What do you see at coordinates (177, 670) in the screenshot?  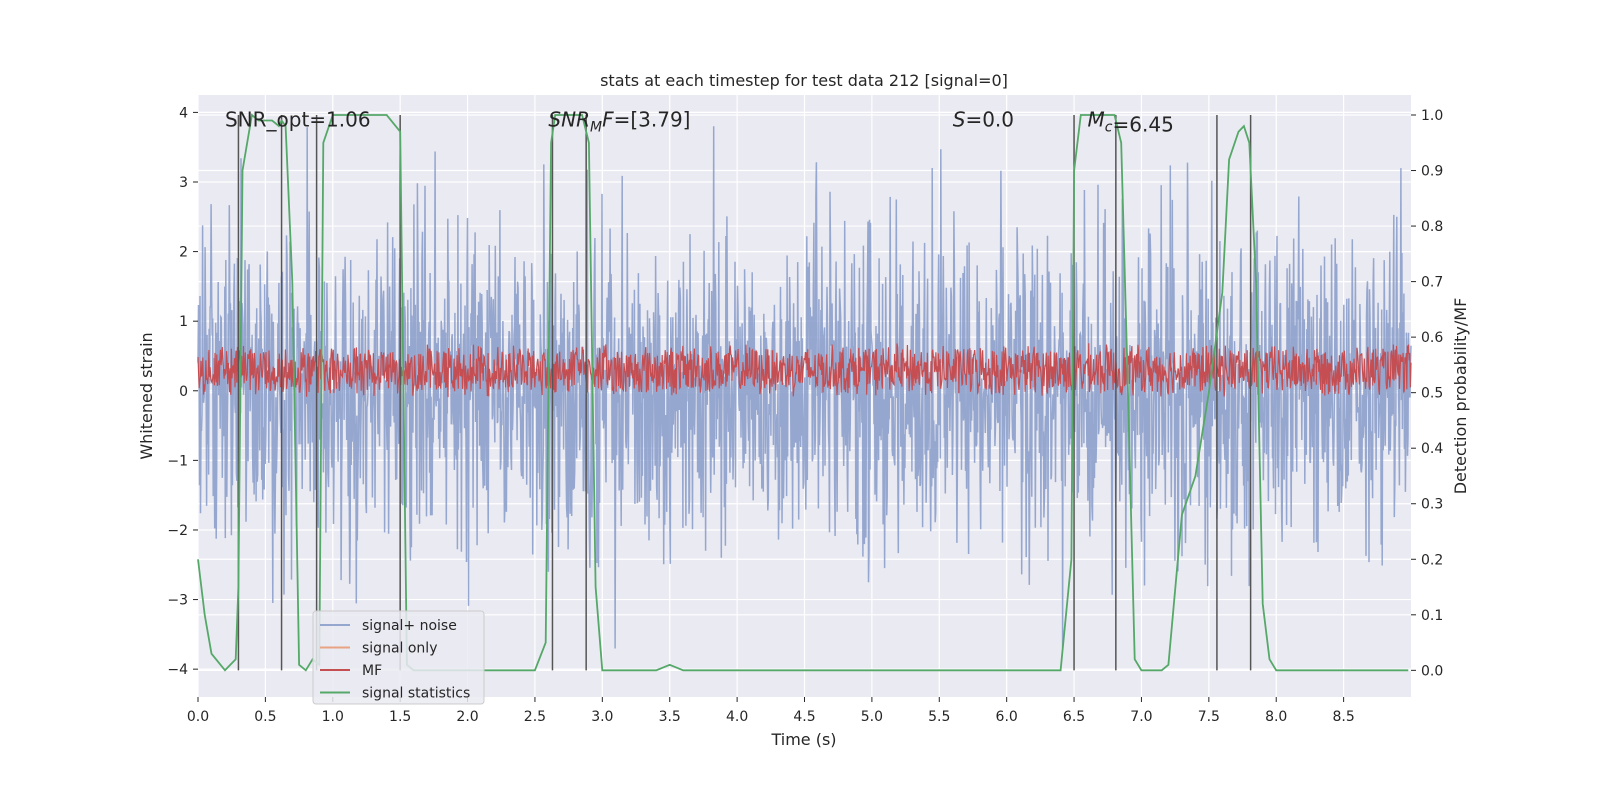 I see `y-left-tick-label: −4` at bounding box center [177, 670].